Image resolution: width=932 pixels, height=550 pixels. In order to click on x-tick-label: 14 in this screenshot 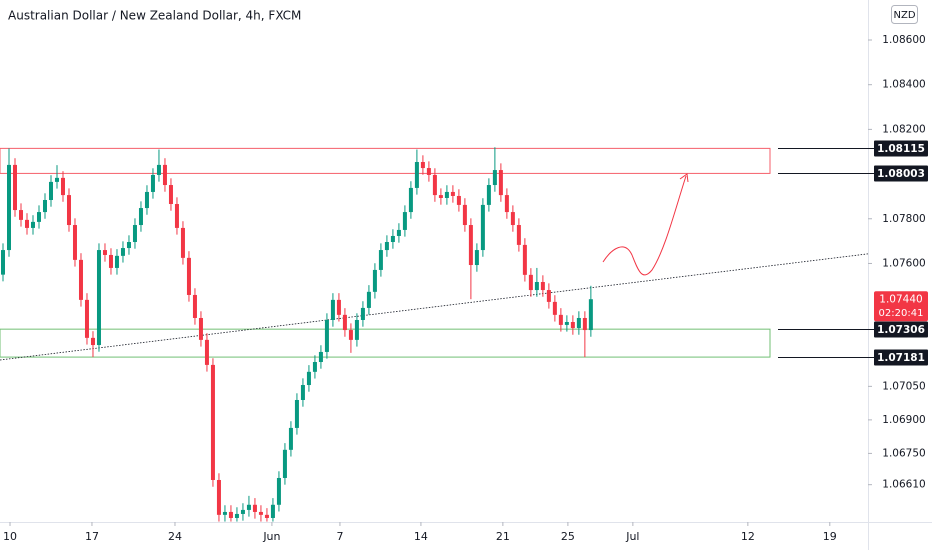, I will do `click(421, 536)`.